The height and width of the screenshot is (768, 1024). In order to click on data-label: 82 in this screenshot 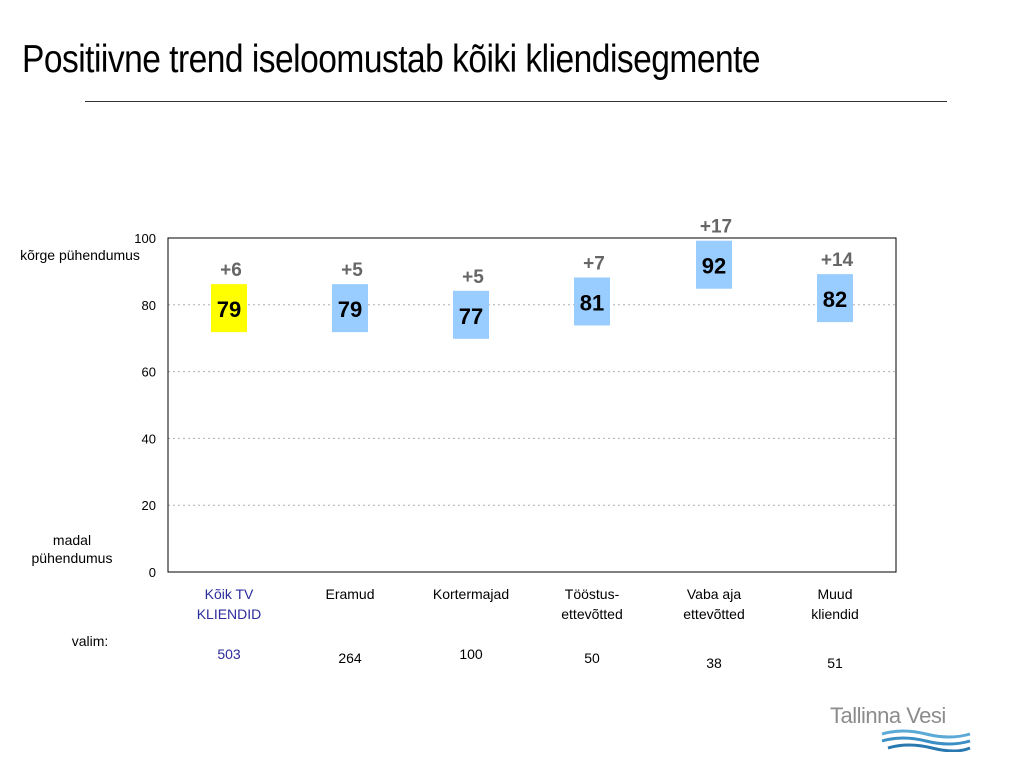, I will do `click(835, 299)`.